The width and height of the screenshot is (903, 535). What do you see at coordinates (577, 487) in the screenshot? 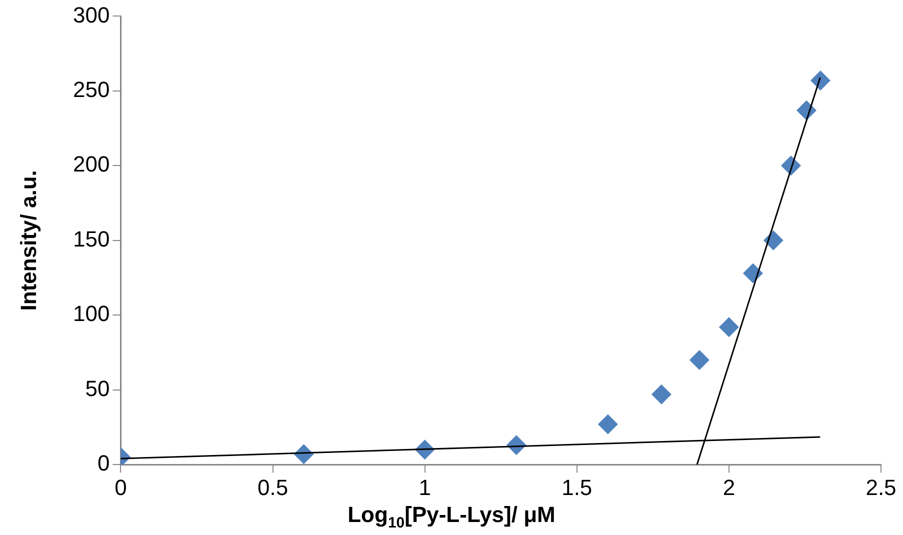
I see `x-tick-label: 1.5` at bounding box center [577, 487].